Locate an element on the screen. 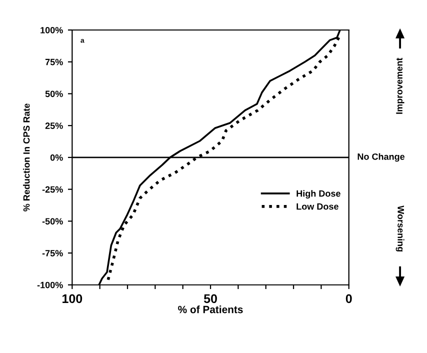  y-tick-label: 0% is located at coordinates (56, 157).